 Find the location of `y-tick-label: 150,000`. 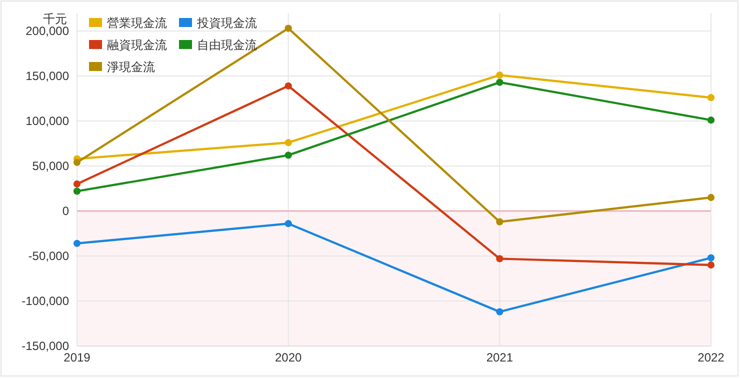

y-tick-label: 150,000 is located at coordinates (48, 75).